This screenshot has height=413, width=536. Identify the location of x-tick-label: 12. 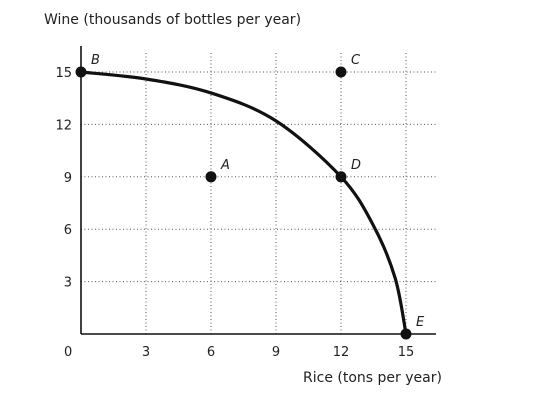
(341, 352).